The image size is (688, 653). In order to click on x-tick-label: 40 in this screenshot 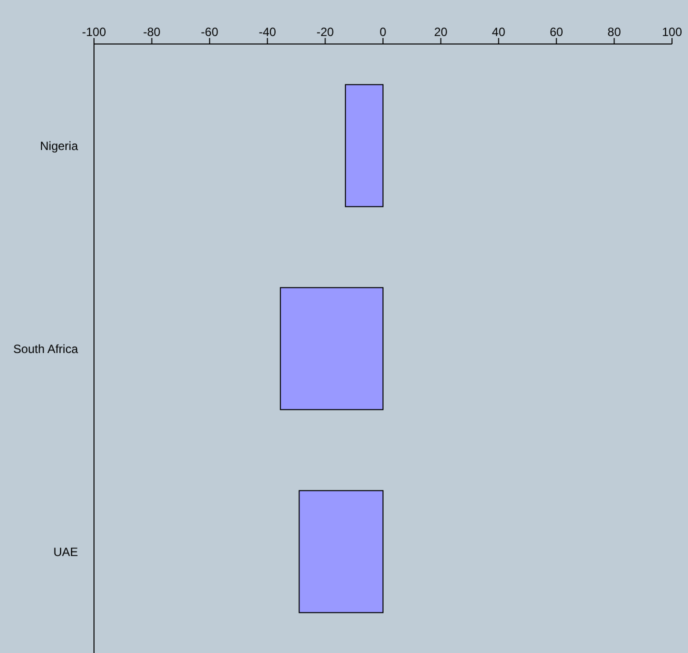, I will do `click(499, 32)`.